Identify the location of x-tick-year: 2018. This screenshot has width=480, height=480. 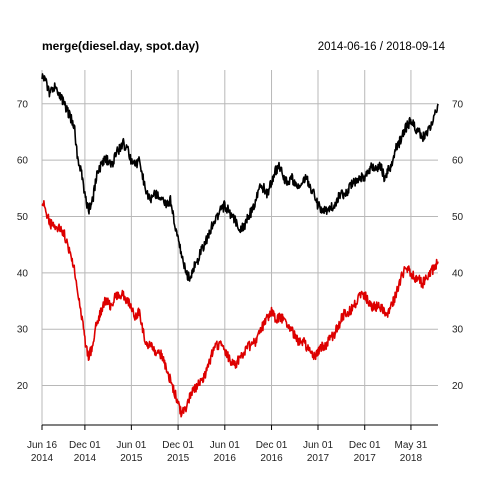
(411, 458).